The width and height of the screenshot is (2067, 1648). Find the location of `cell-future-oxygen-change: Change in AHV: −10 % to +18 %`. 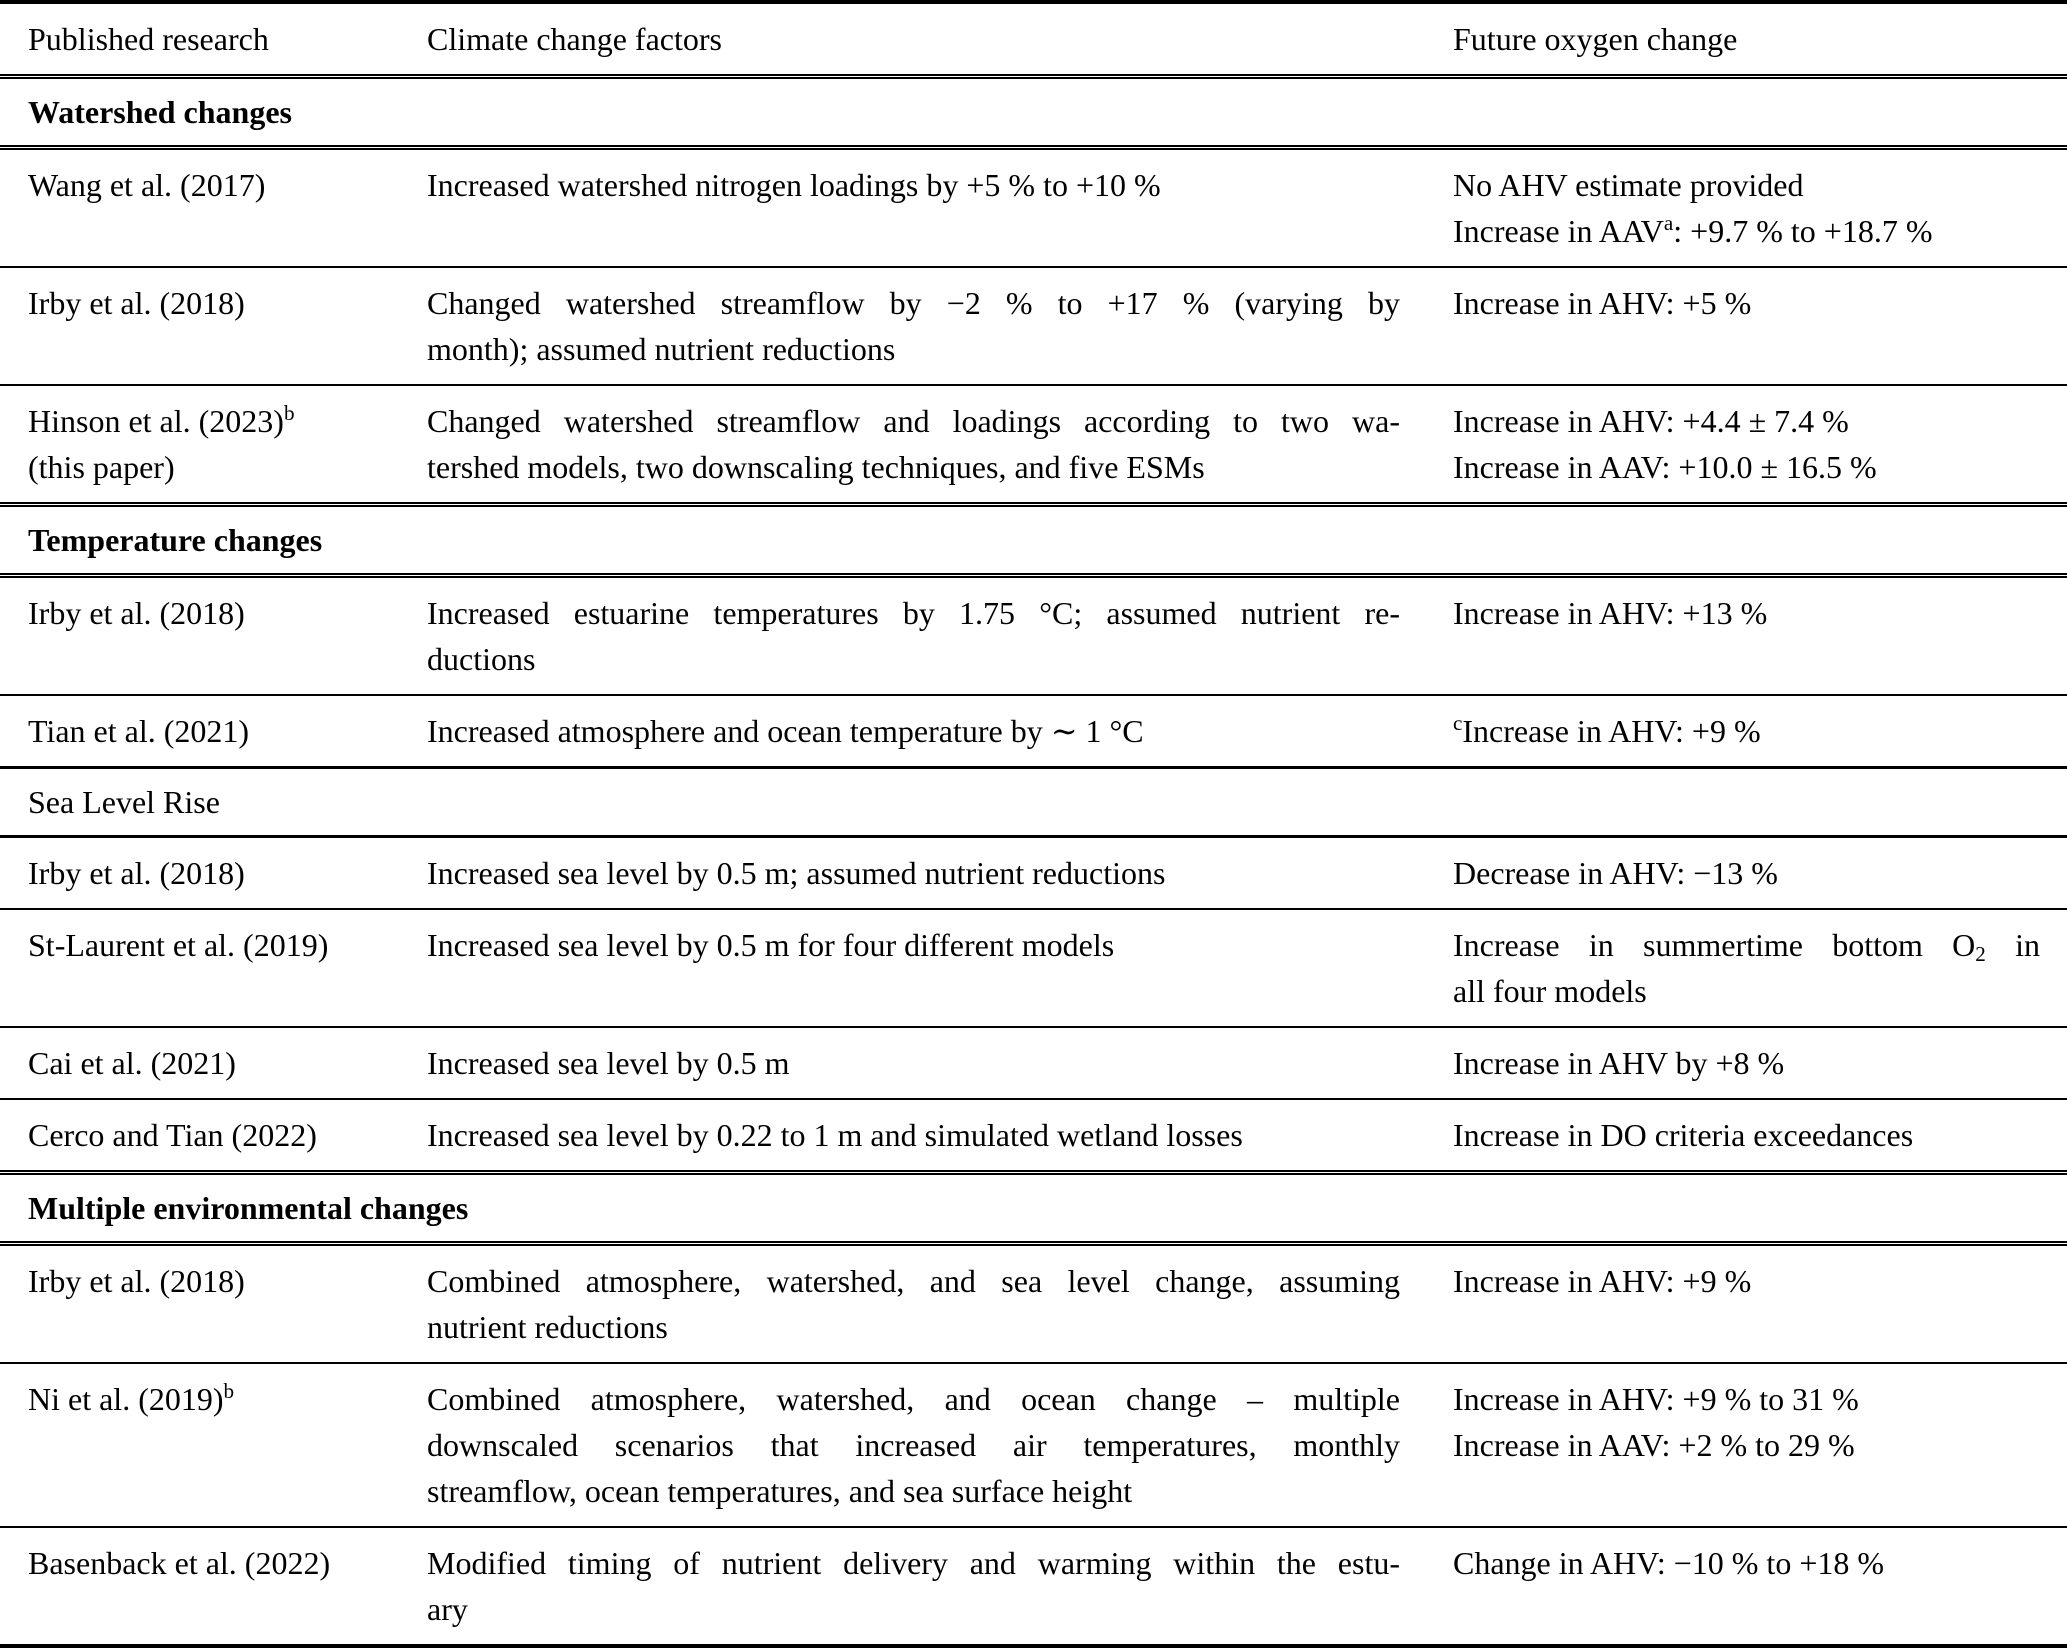

cell-future-oxygen-change: Change in AHV: −10 % to +18 % is located at coordinates (1751, 1586).